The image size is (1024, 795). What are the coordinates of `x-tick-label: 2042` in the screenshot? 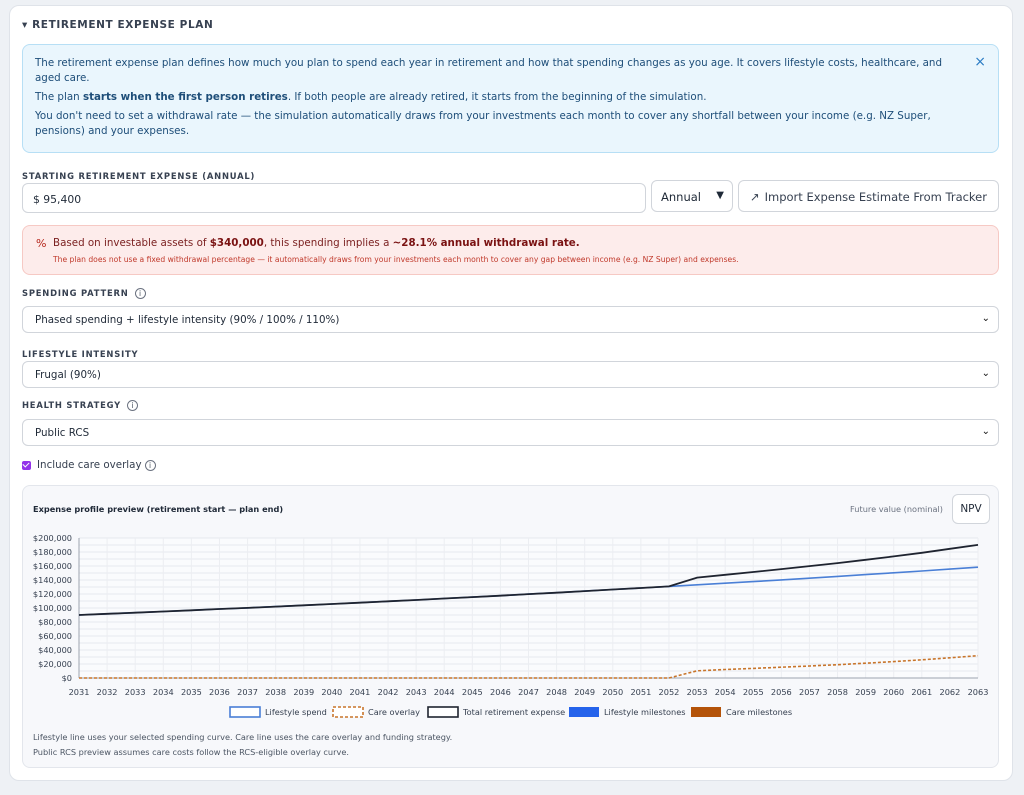 It's located at (388, 692).